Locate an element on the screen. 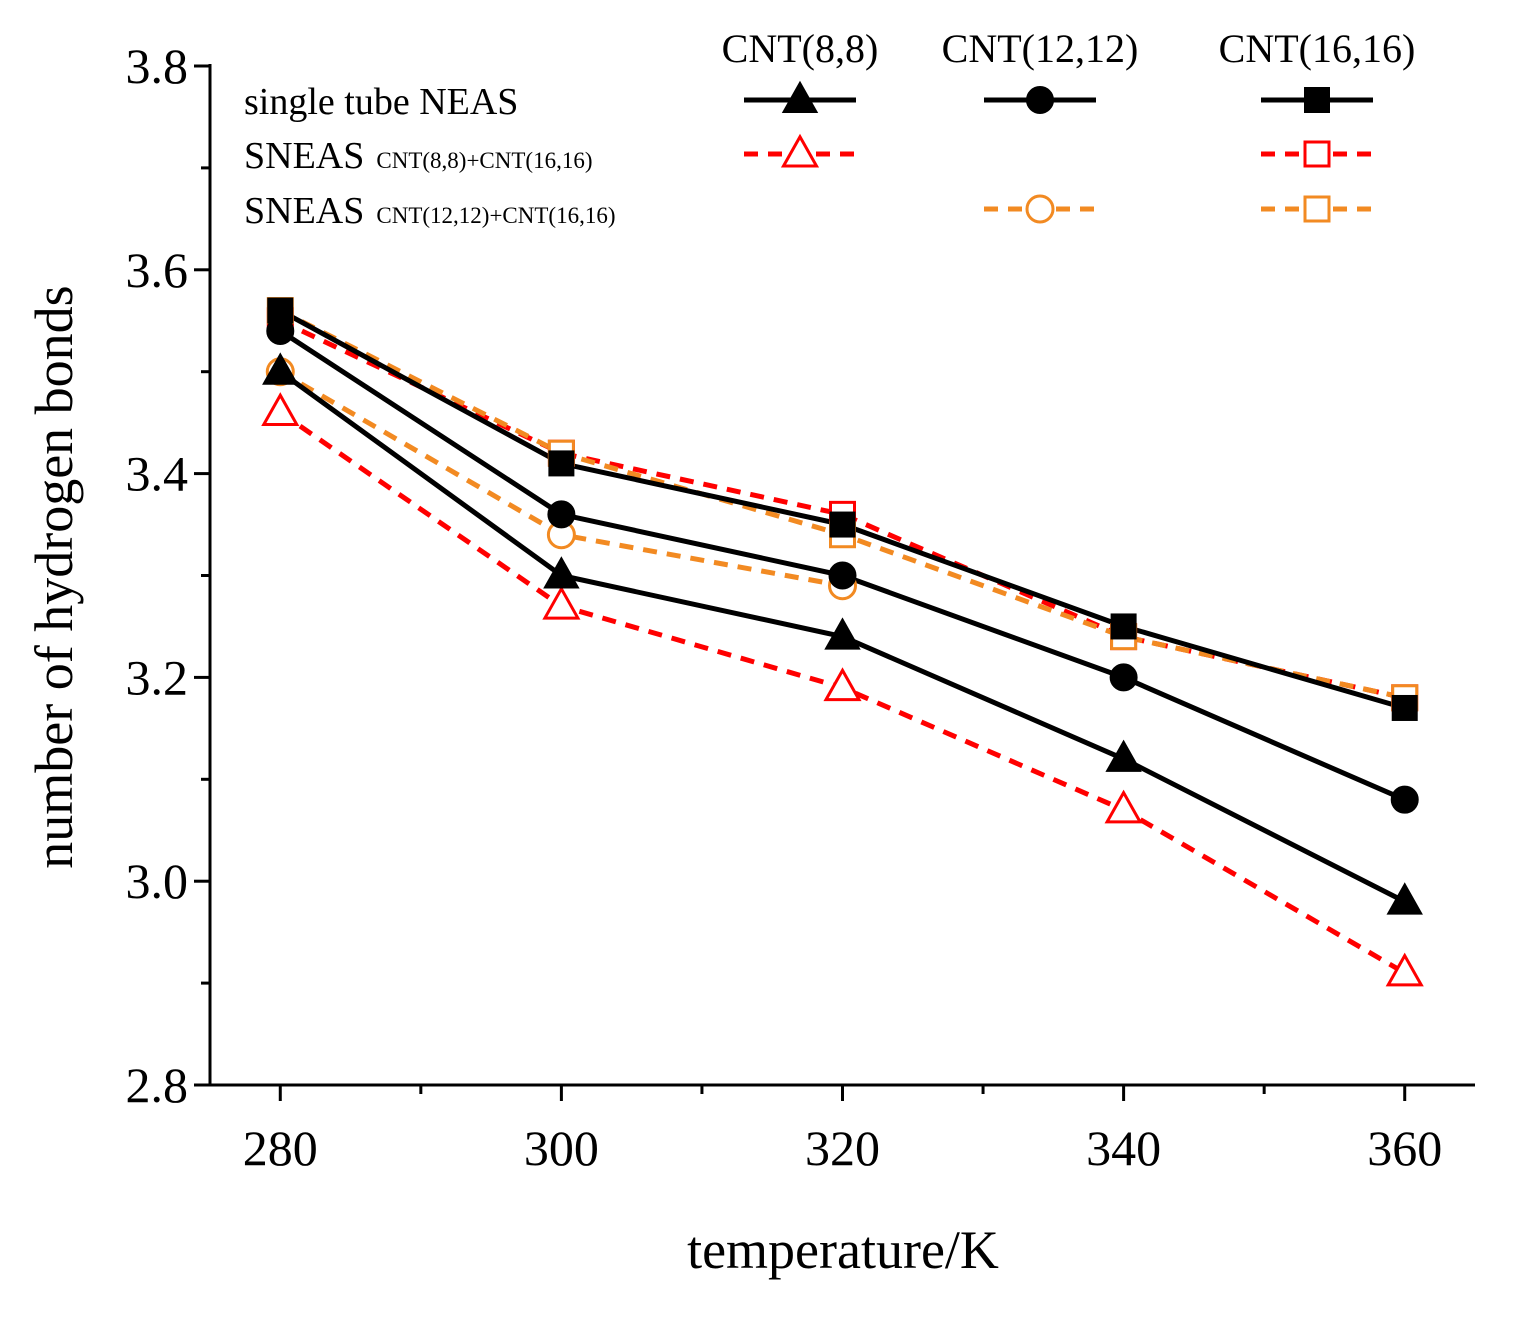 The width and height of the screenshot is (1518, 1319). y-tick-label: 3.4 is located at coordinates (157, 474).